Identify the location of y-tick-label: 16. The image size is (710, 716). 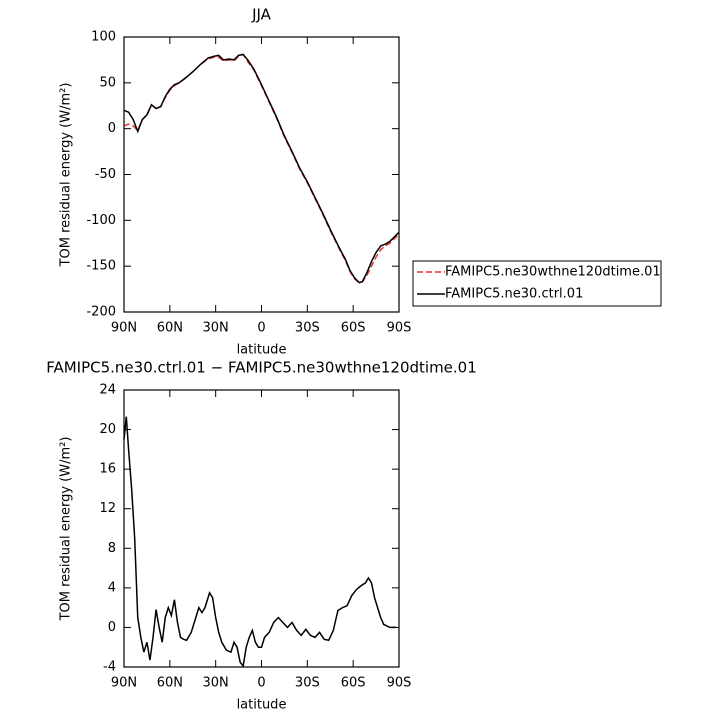
(107, 469).